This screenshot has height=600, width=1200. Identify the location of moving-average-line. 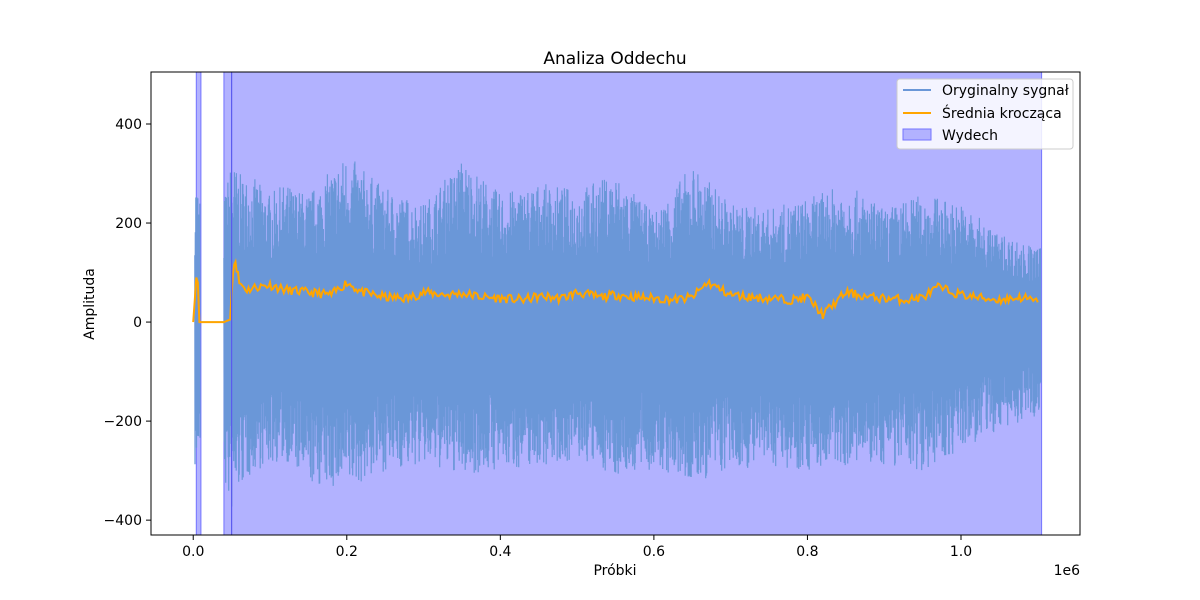
(615, 291).